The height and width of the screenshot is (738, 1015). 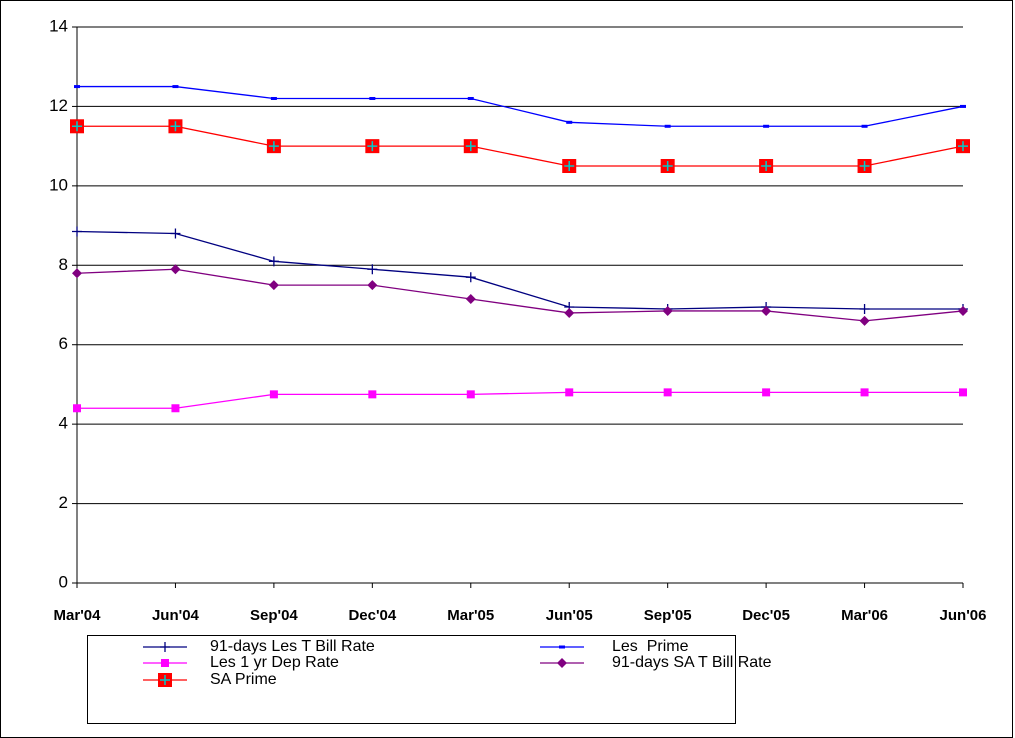 What do you see at coordinates (864, 615) in the screenshot?
I see `x-tick-label: Mar'06` at bounding box center [864, 615].